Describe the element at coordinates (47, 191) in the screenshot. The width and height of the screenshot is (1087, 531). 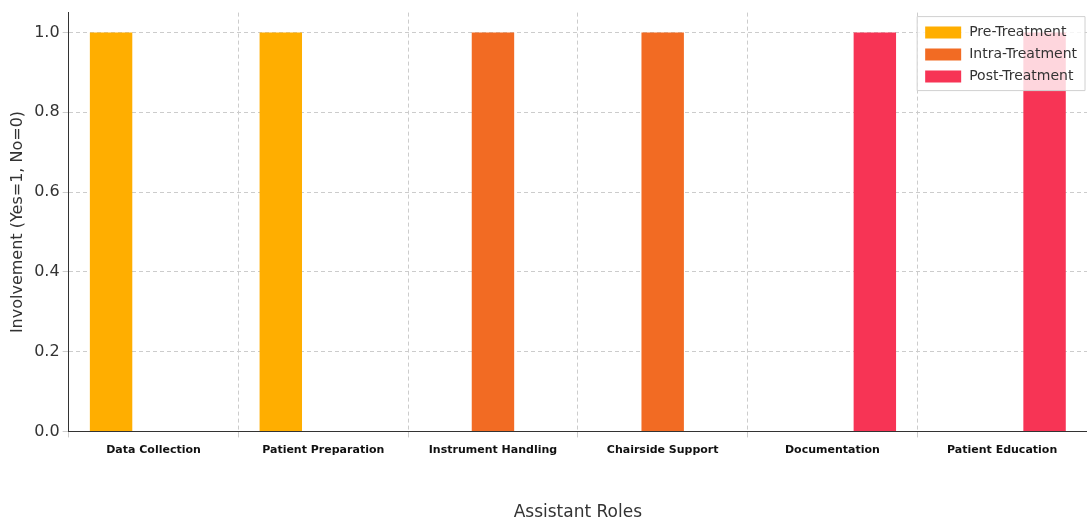
I see `y-tick-label: 0.6` at that location.